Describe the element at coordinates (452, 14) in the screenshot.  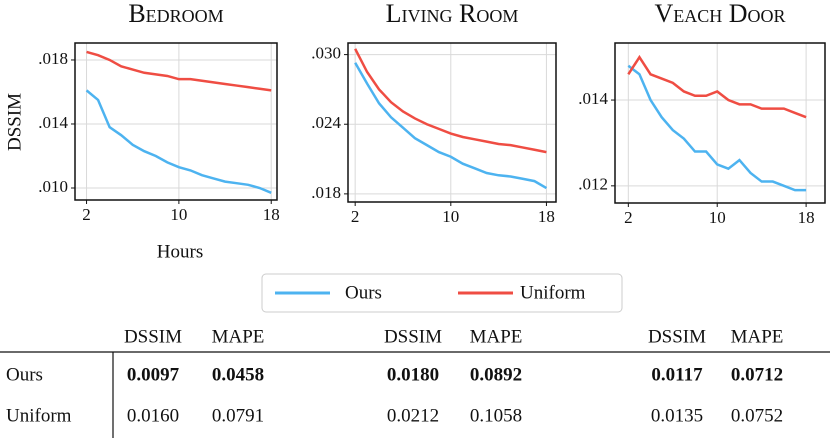
I see `chart-title: Living Room` at that location.